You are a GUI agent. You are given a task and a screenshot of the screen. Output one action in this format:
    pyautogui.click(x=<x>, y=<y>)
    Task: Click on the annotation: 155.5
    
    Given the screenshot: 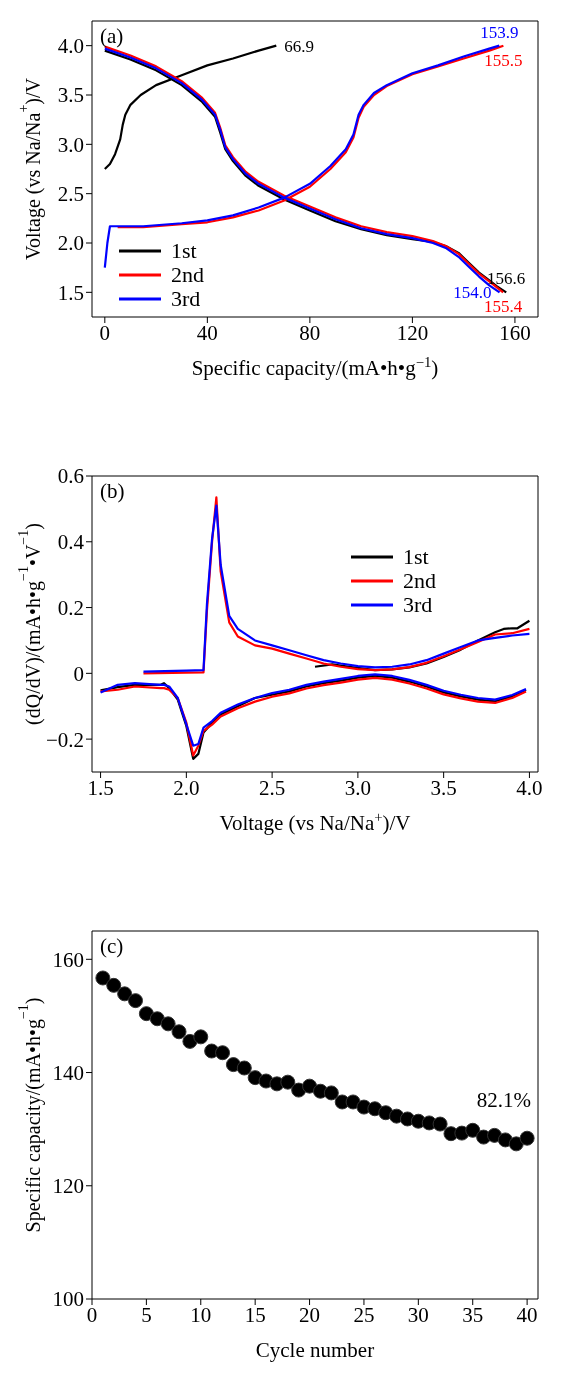 What is the action you would take?
    pyautogui.click(x=503, y=60)
    